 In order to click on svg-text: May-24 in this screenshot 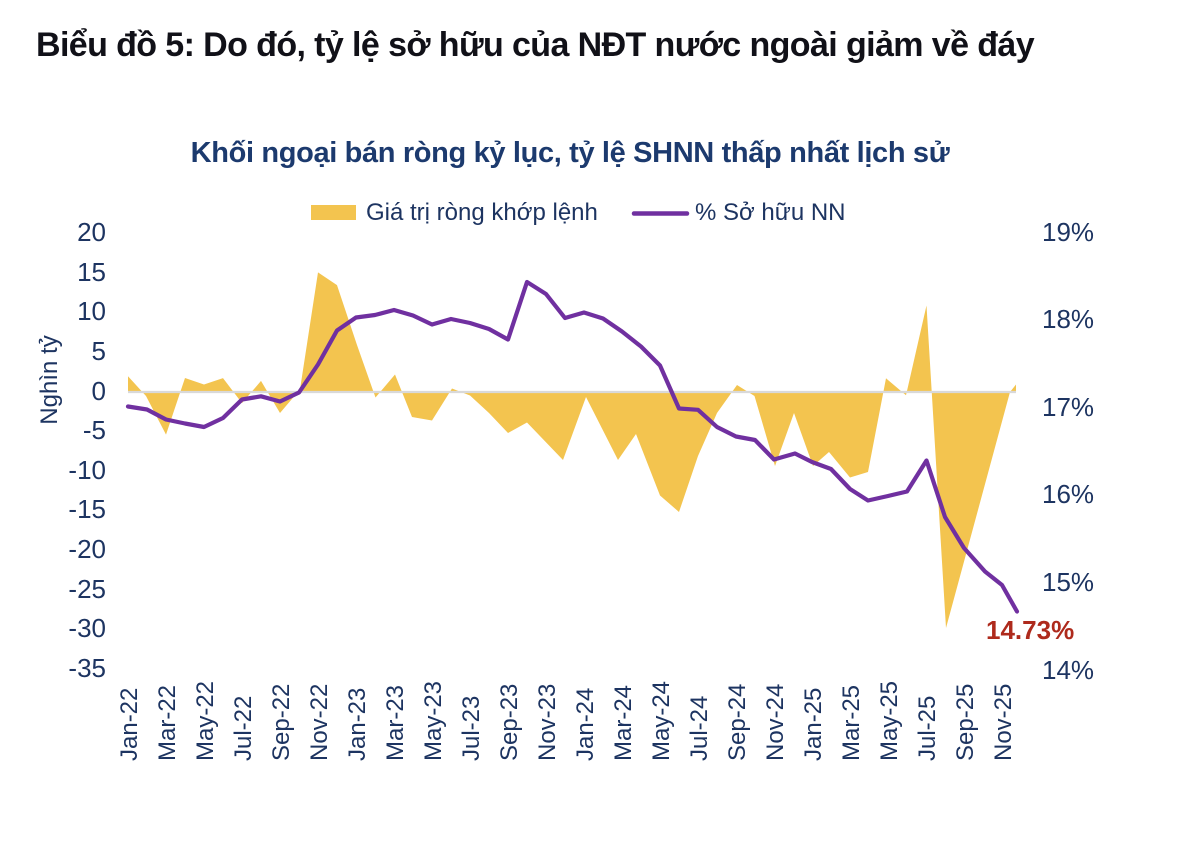, I will do `click(661, 721)`.